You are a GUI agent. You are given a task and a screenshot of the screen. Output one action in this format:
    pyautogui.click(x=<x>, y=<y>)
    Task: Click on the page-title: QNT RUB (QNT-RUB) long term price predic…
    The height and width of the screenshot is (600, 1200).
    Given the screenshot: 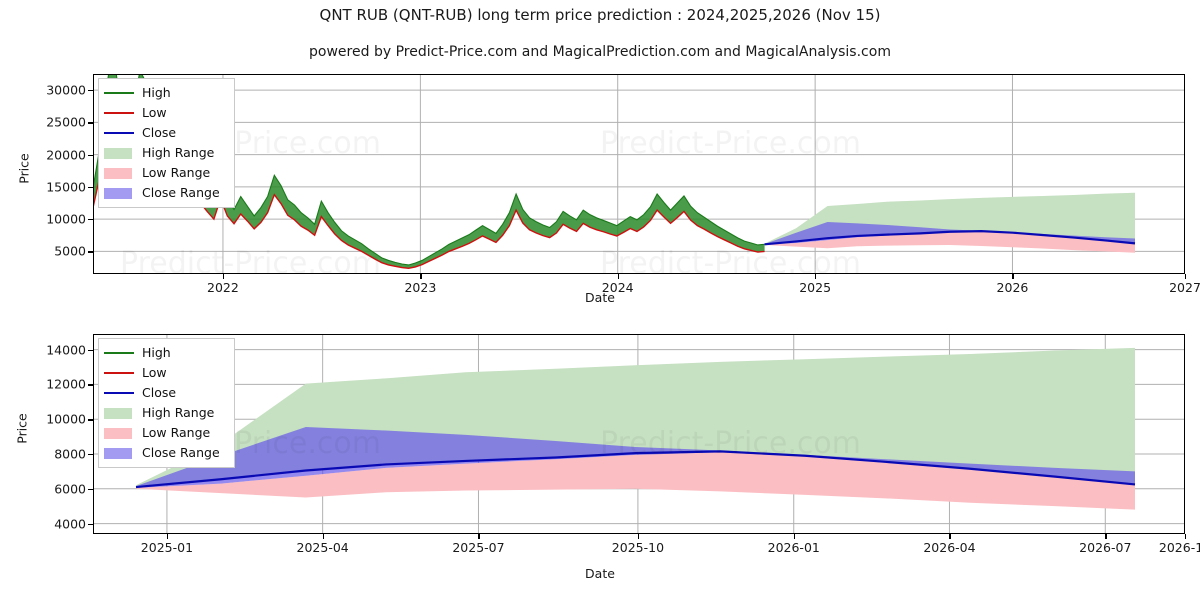 What is the action you would take?
    pyautogui.click(x=600, y=15)
    